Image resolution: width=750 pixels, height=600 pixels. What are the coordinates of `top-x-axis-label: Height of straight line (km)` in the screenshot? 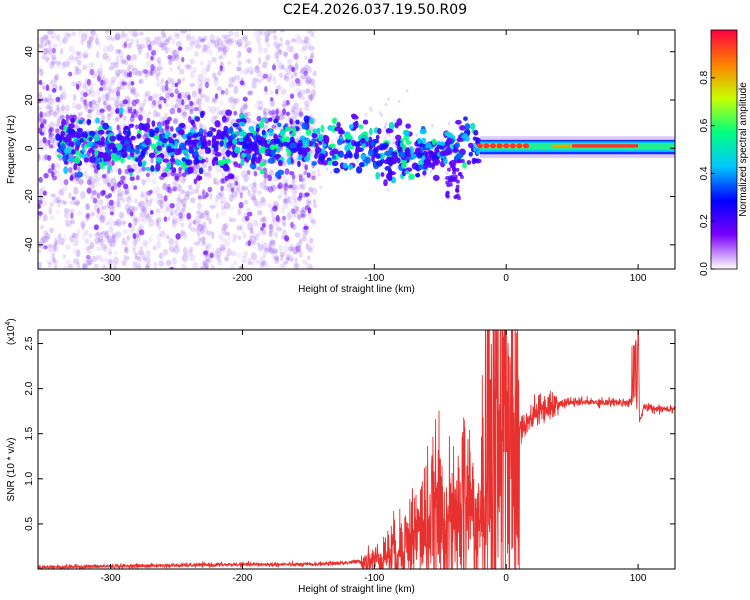 It's located at (356, 289).